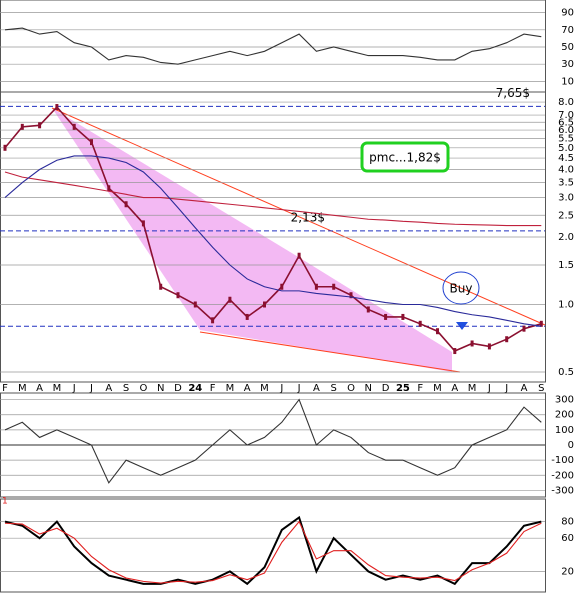  I want to click on annotation: pmc...1,82$, so click(405, 158).